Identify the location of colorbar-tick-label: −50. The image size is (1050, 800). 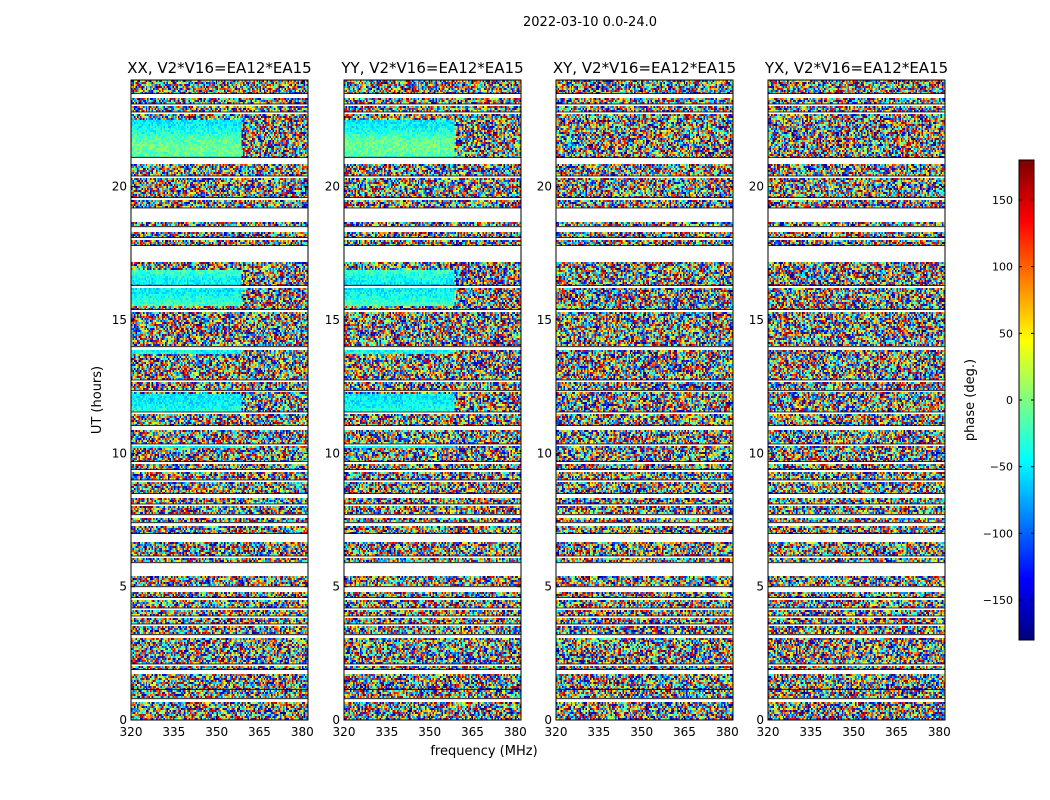
(1001, 467).